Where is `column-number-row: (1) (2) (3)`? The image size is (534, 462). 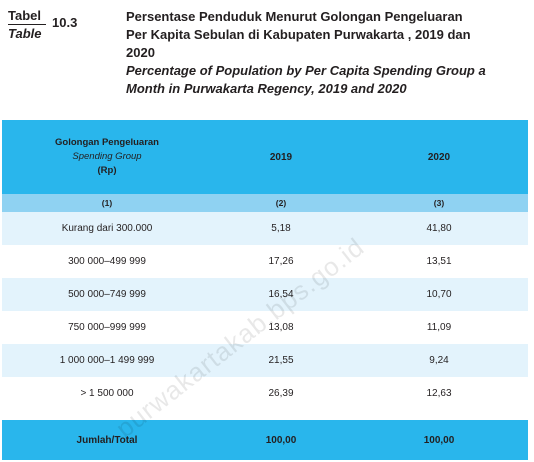
column-number-row: (1) (2) (3) is located at coordinates (265, 203).